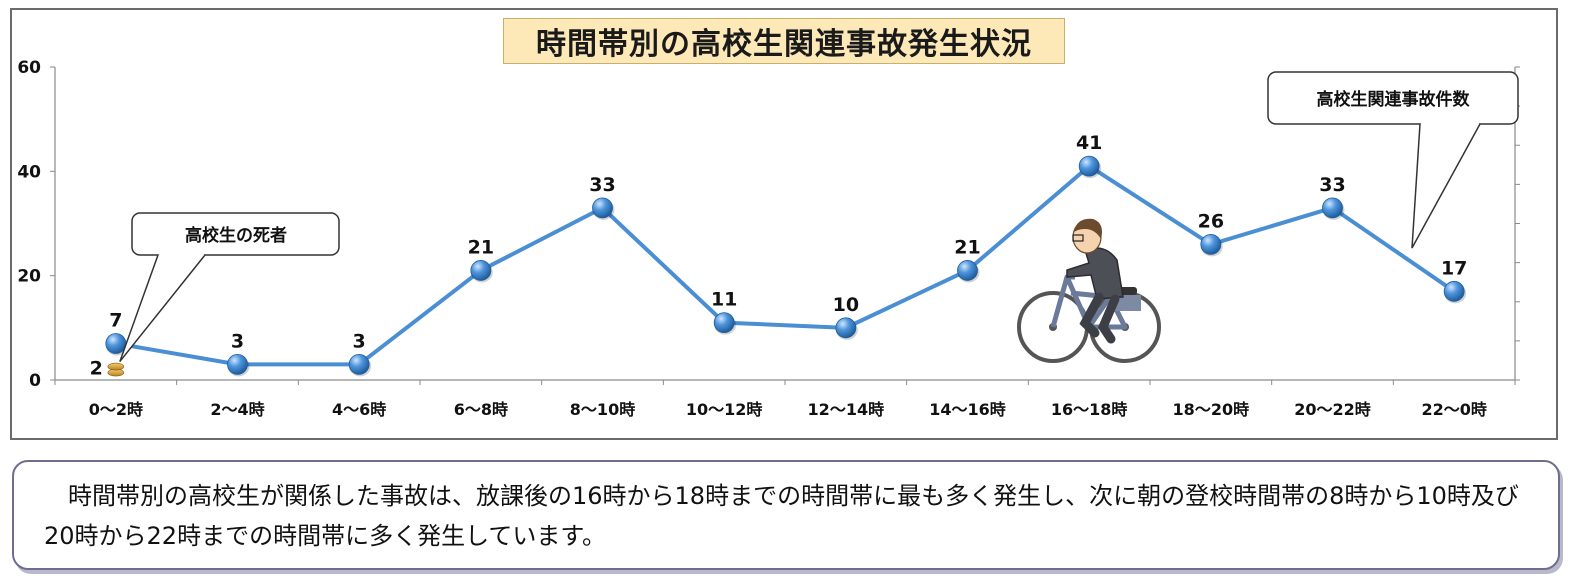 This screenshot has width=1580, height=584. Describe the element at coordinates (481, 409) in the screenshot. I see `x-tick-label: 6～8時` at that location.